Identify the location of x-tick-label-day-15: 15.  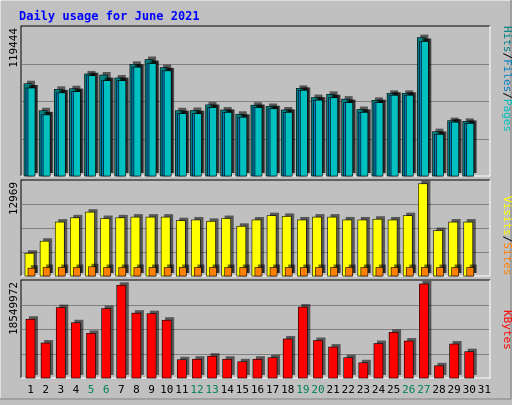
(242, 389).